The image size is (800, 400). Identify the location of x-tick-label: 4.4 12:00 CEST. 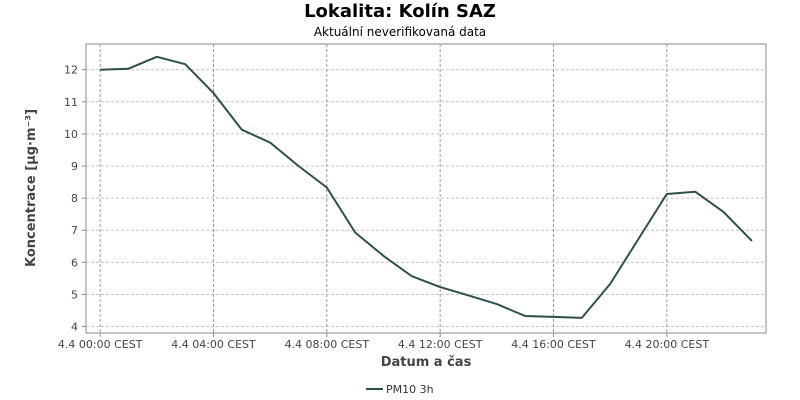
(440, 344).